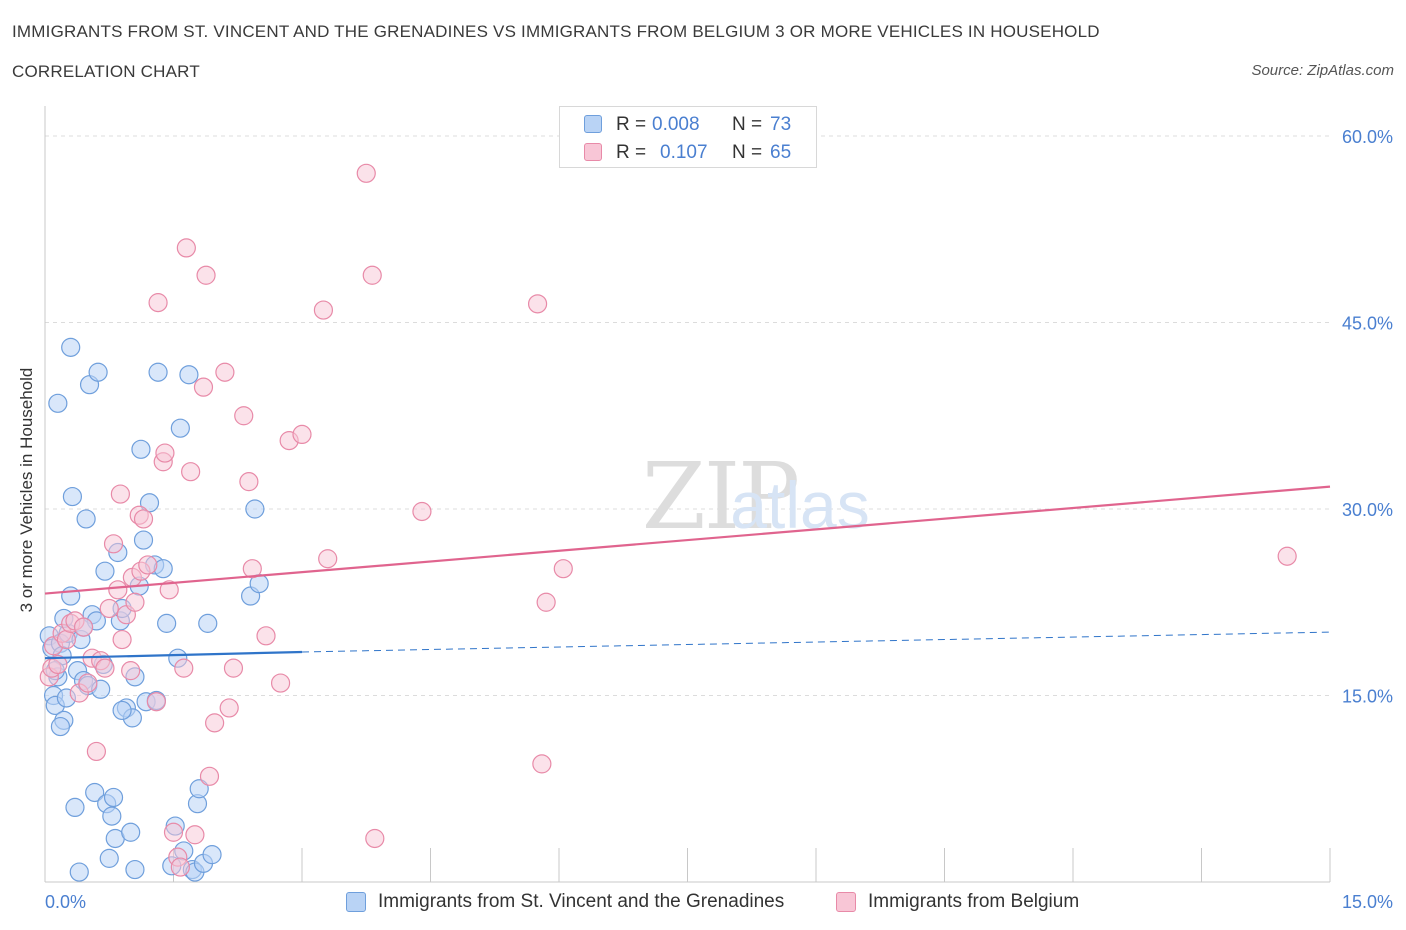  I want to click on series-st-vincent-points, so click(154, 609).